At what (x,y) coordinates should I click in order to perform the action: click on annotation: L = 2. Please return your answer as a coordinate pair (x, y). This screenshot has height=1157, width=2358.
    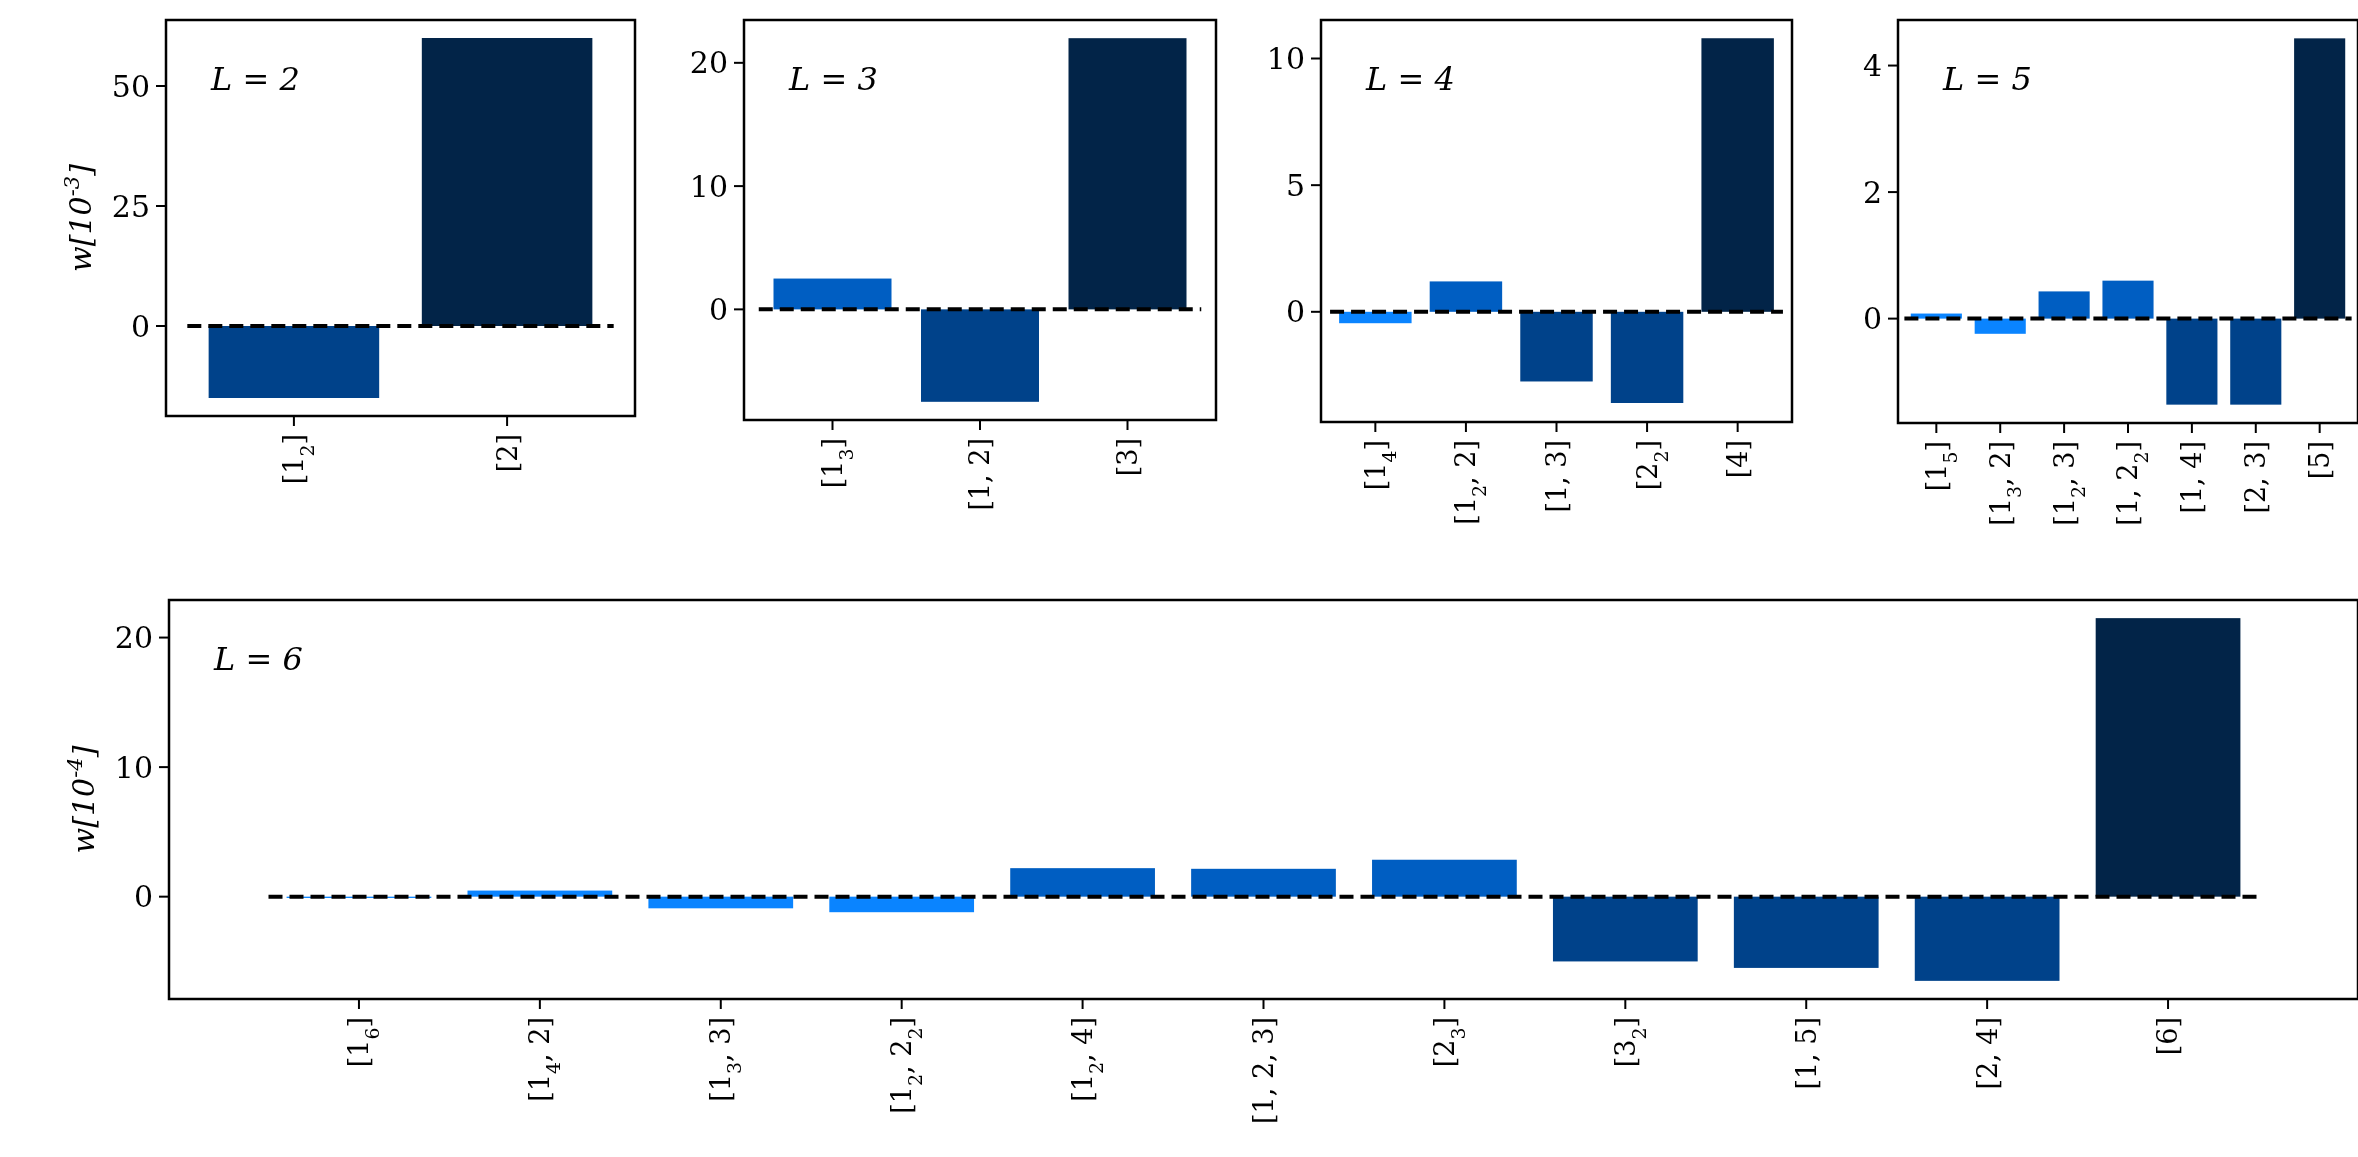
    Looking at the image, I should click on (255, 79).